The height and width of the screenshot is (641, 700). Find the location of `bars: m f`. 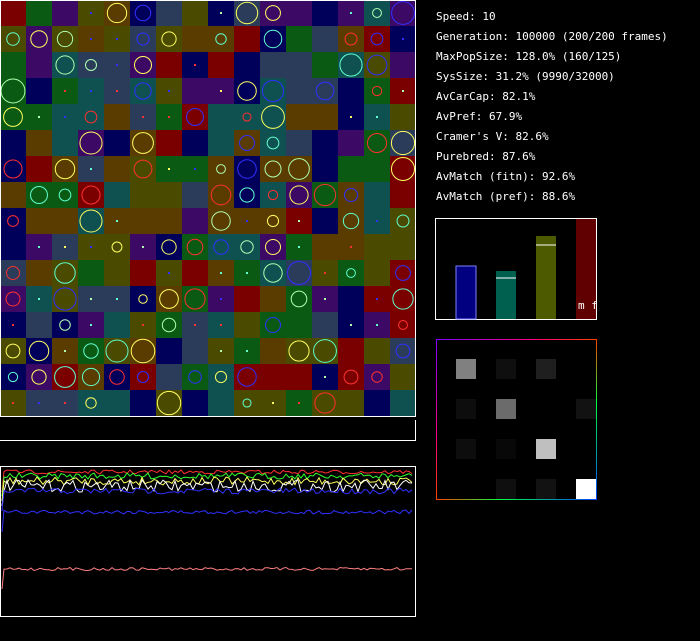

bars: m f is located at coordinates (526, 269).